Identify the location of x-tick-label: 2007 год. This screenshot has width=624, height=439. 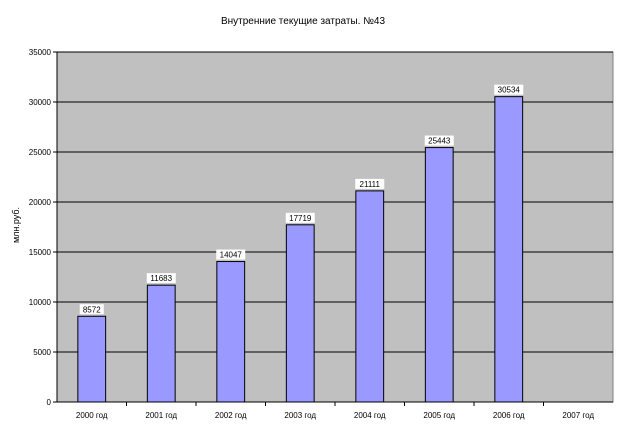
(578, 415).